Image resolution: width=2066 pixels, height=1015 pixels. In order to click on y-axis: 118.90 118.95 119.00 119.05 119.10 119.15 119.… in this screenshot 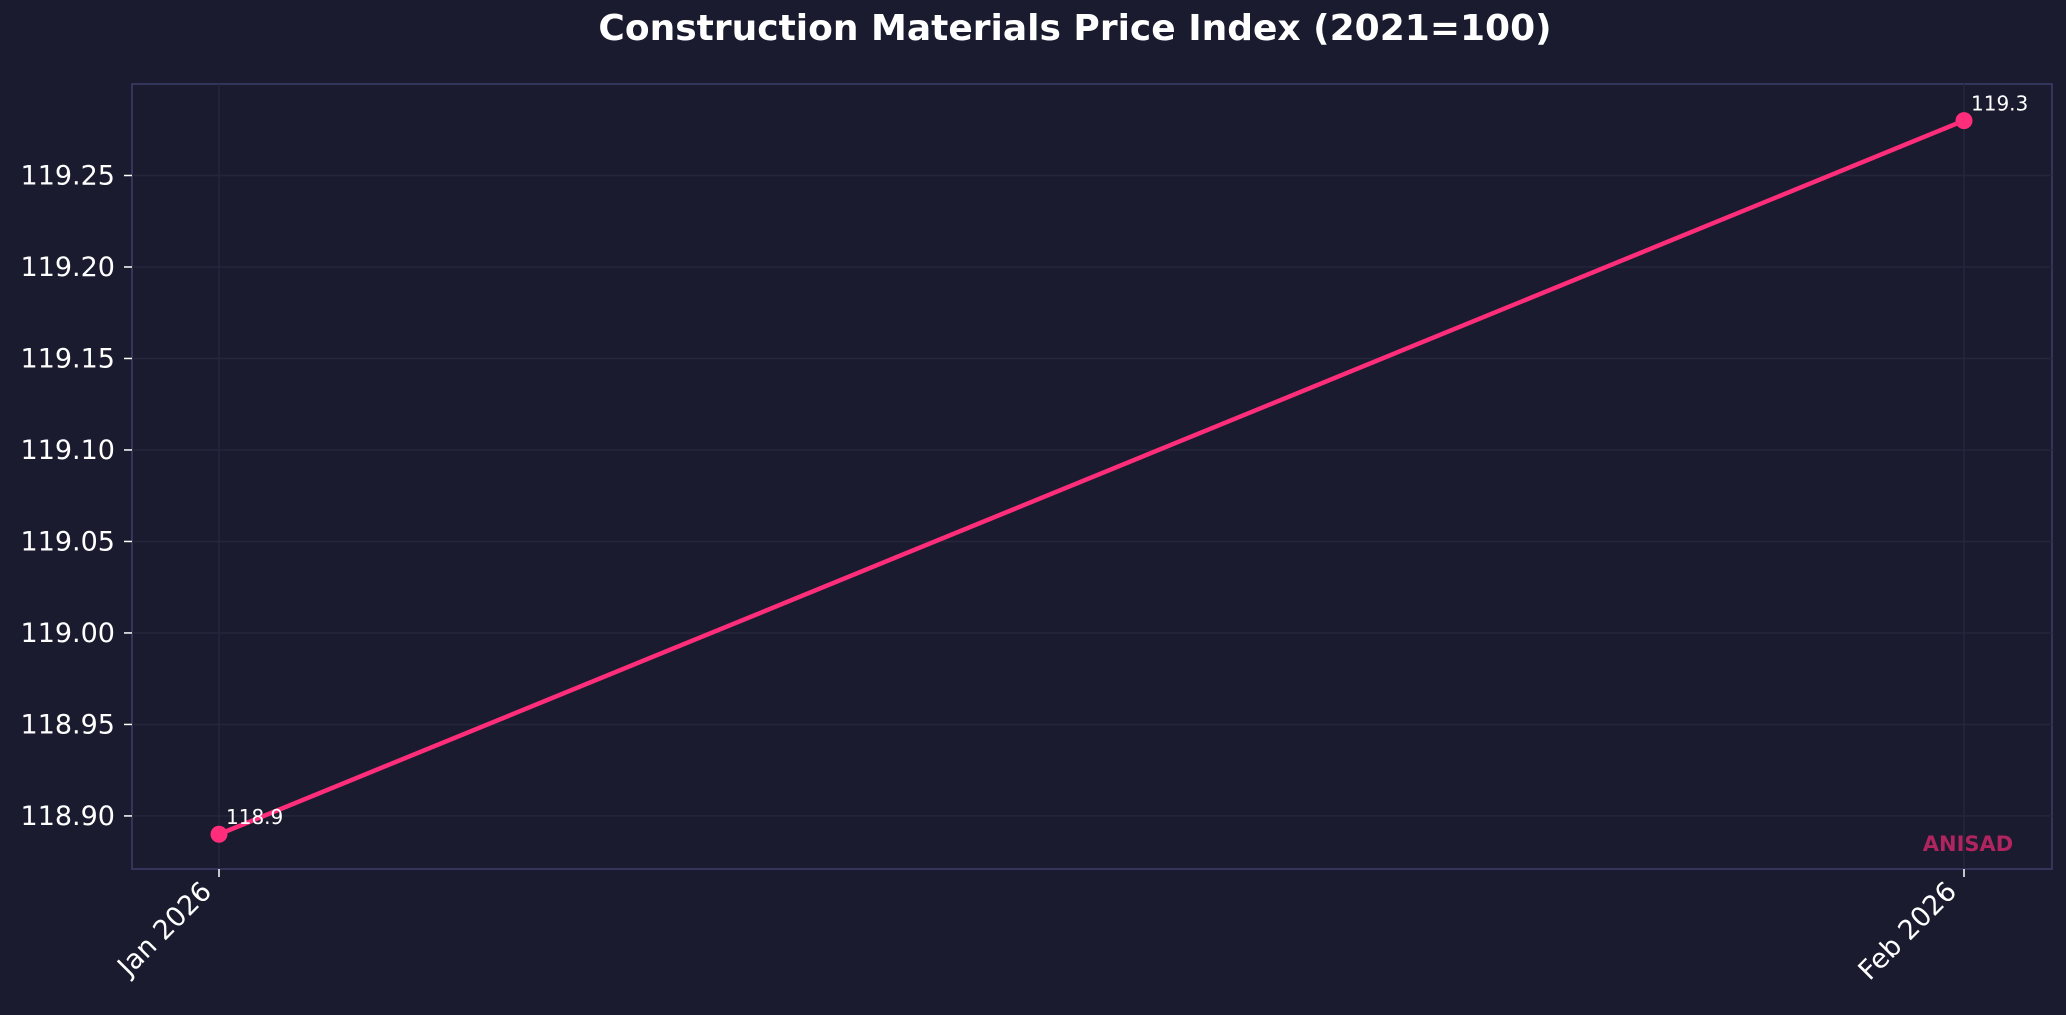, I will do `click(76, 496)`.